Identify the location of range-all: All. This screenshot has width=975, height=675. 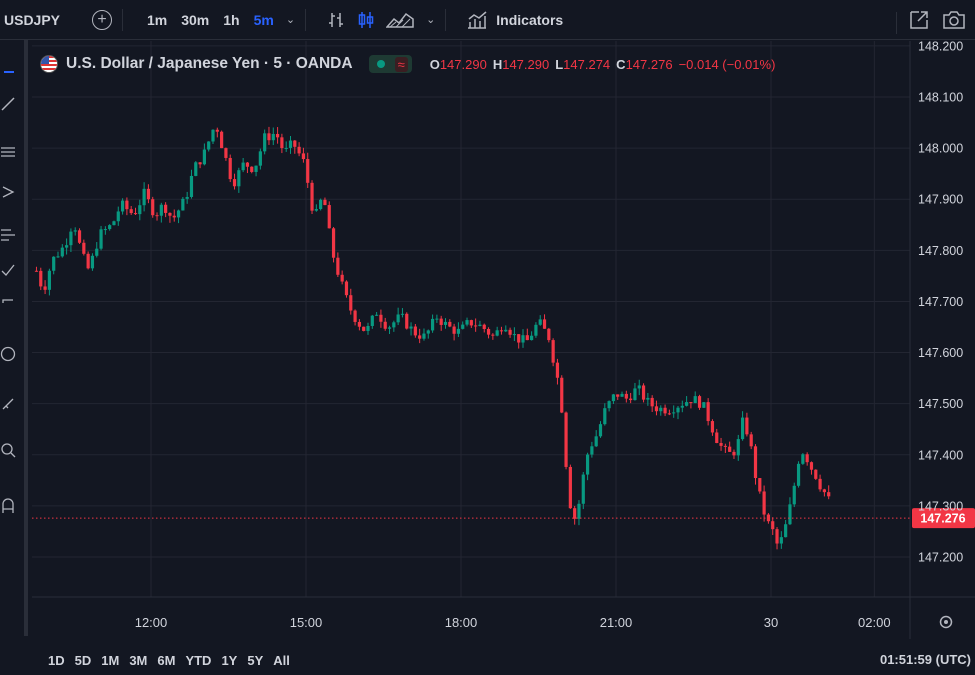
(281, 660).